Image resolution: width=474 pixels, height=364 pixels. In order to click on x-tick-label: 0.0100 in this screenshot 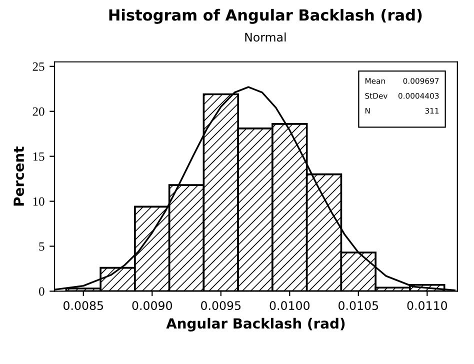, I will do `click(290, 305)`.